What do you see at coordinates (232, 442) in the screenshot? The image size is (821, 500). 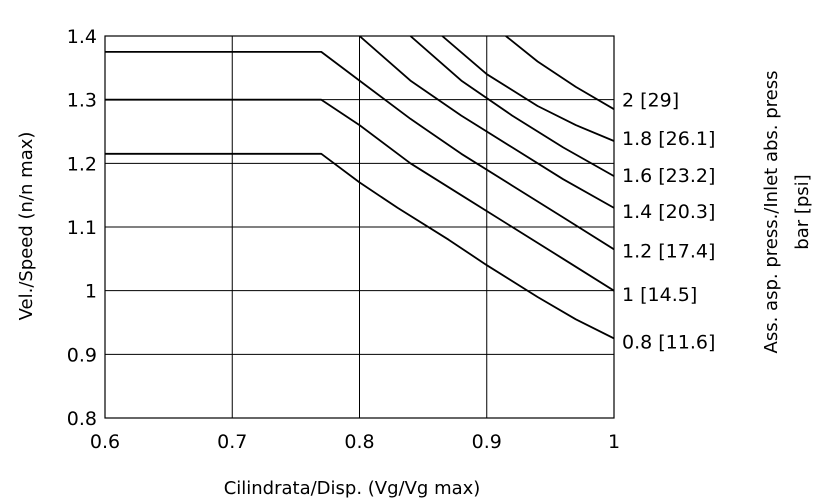 I see `x-tick-label: 0.7` at bounding box center [232, 442].